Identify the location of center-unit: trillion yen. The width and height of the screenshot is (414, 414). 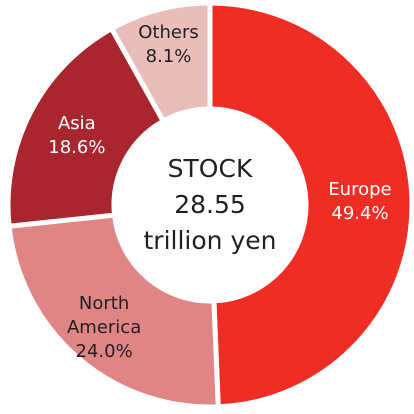
(210, 240).